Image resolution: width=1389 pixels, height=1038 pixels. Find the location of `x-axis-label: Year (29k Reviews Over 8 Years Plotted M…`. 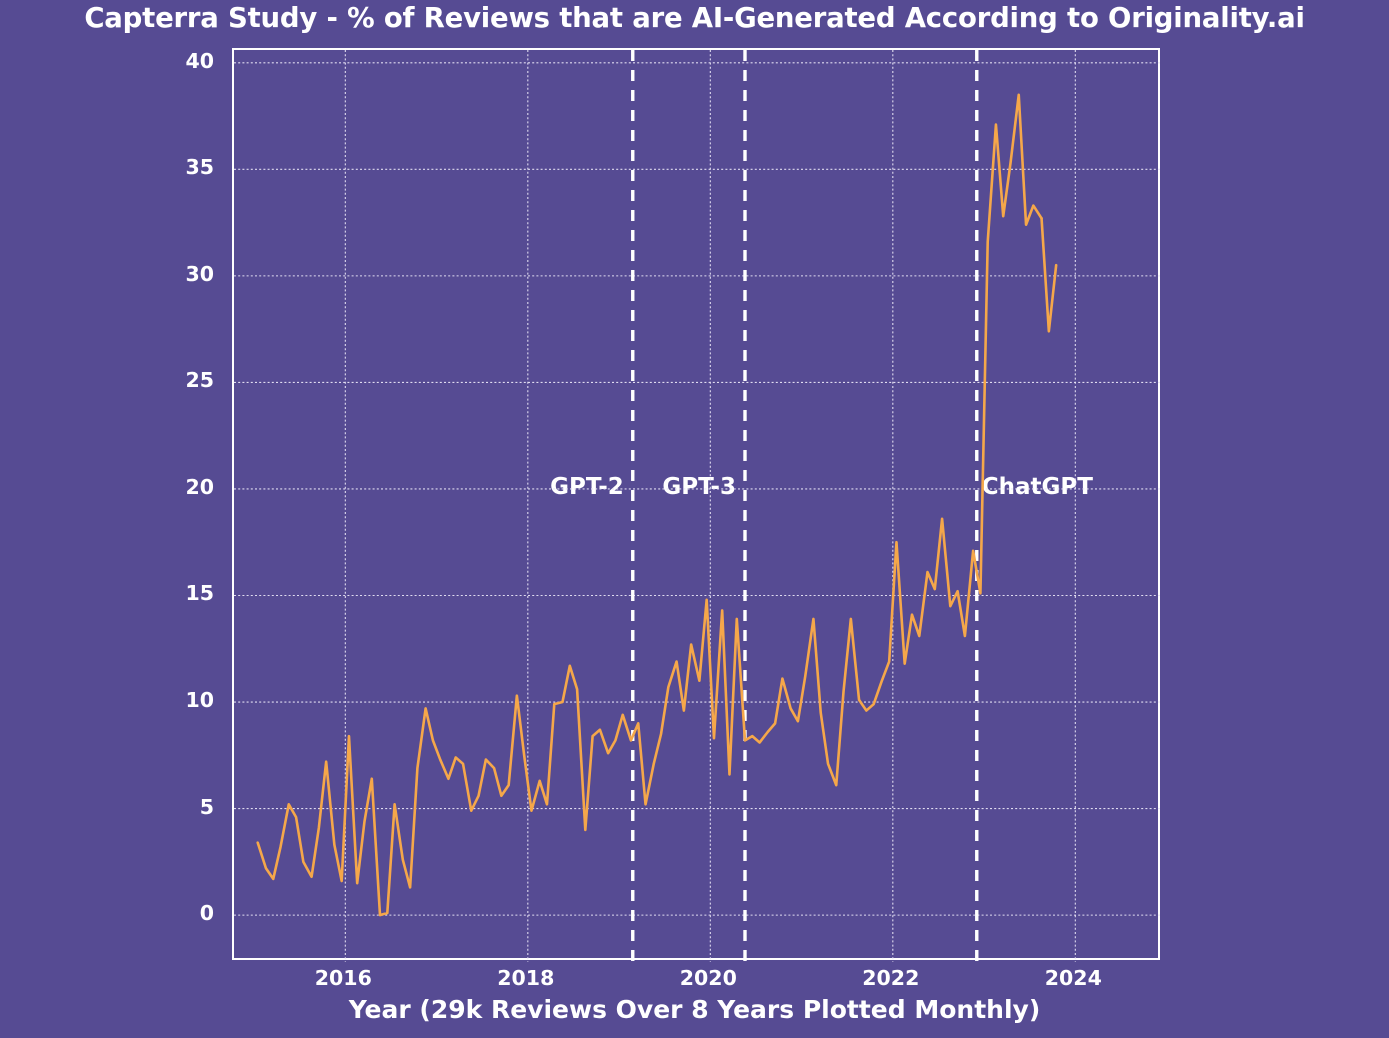

x-axis-label: Year (29k Reviews Over 8 Years Plotted M… is located at coordinates (694, 1009).